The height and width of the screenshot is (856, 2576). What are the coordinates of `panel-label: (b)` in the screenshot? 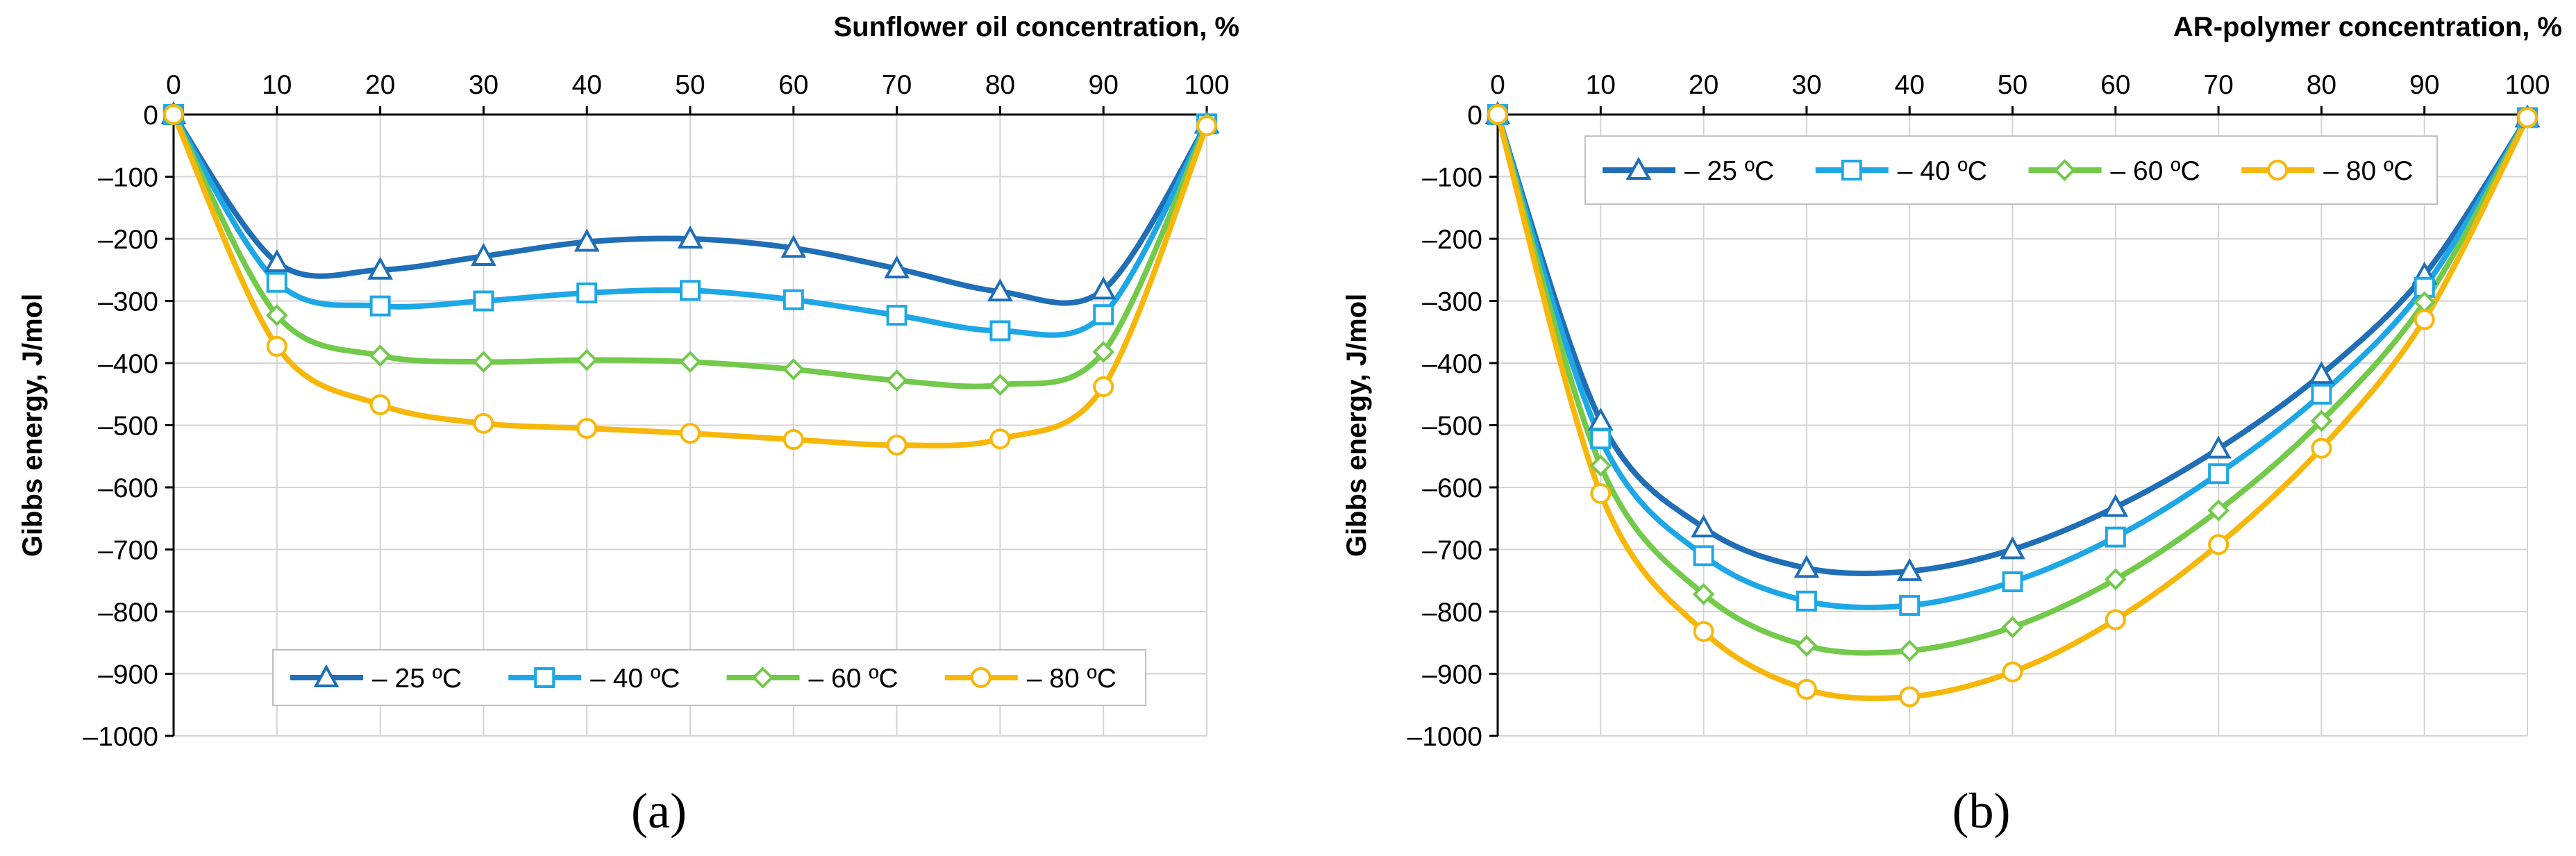 It's located at (1981, 811).